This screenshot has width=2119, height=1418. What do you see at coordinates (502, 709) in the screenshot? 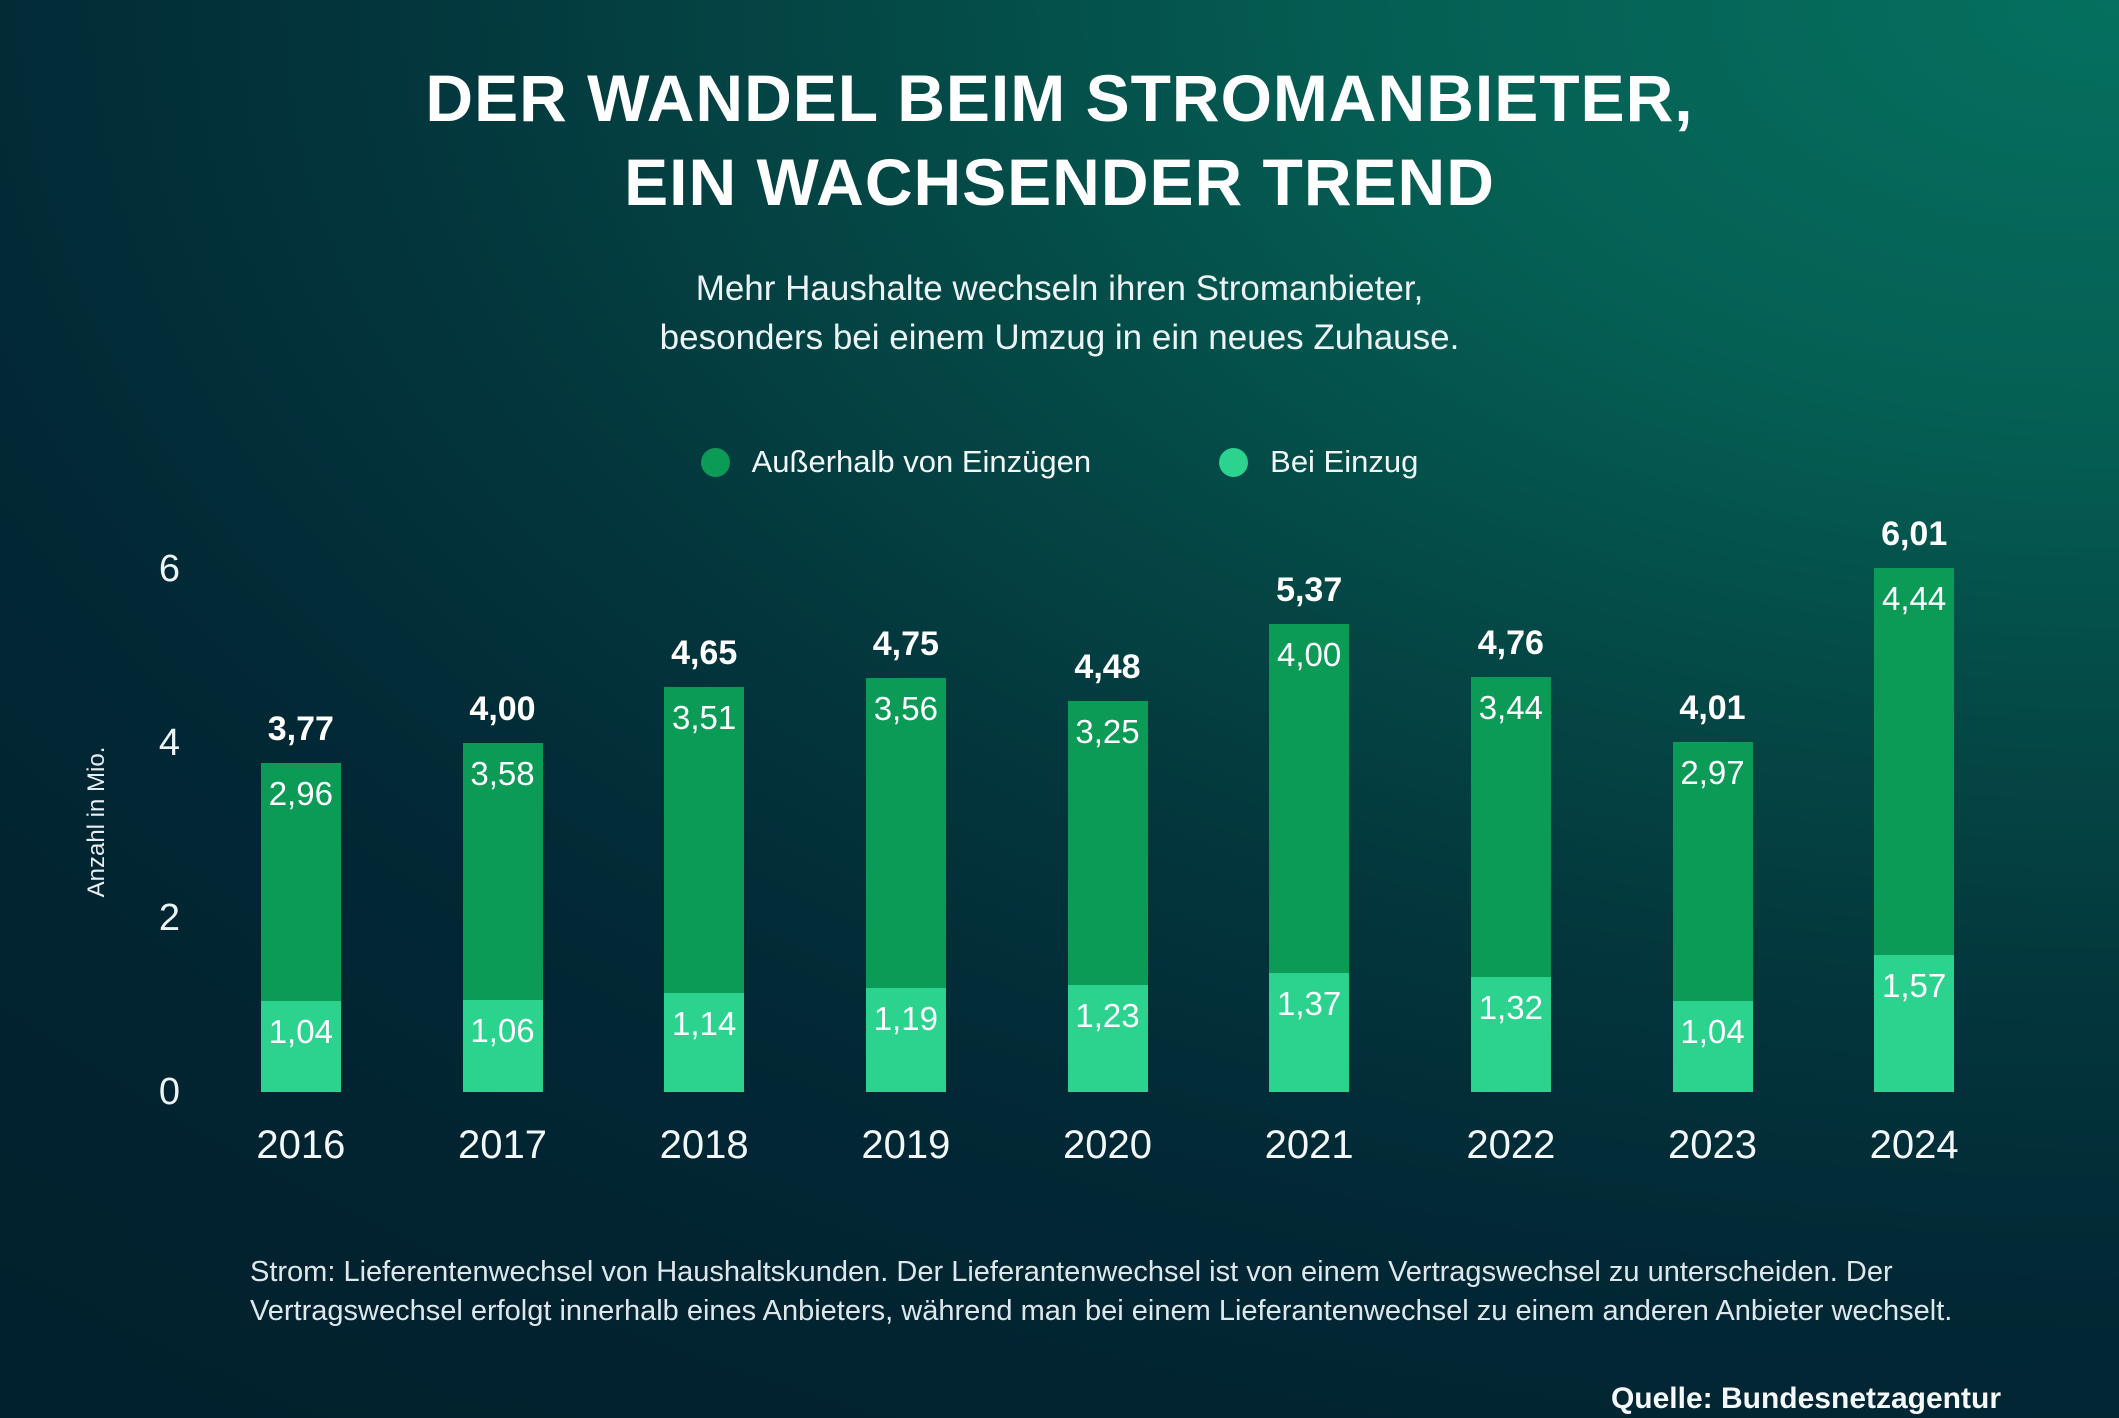
I see `total-value-2017: 4,00` at bounding box center [502, 709].